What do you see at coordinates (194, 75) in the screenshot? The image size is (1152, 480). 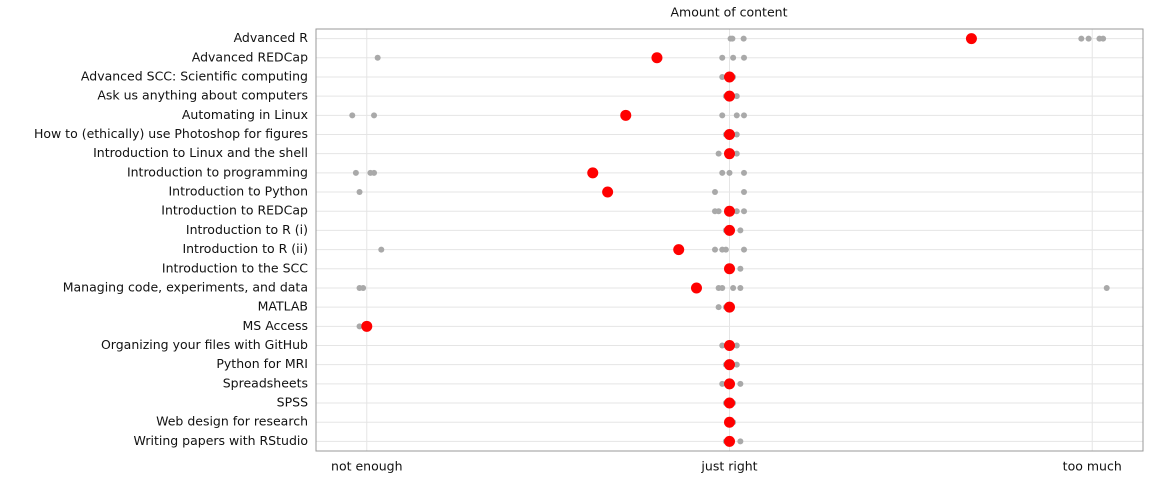 I see `y-tick-label: Advanced SCC: Scientific computing` at bounding box center [194, 75].